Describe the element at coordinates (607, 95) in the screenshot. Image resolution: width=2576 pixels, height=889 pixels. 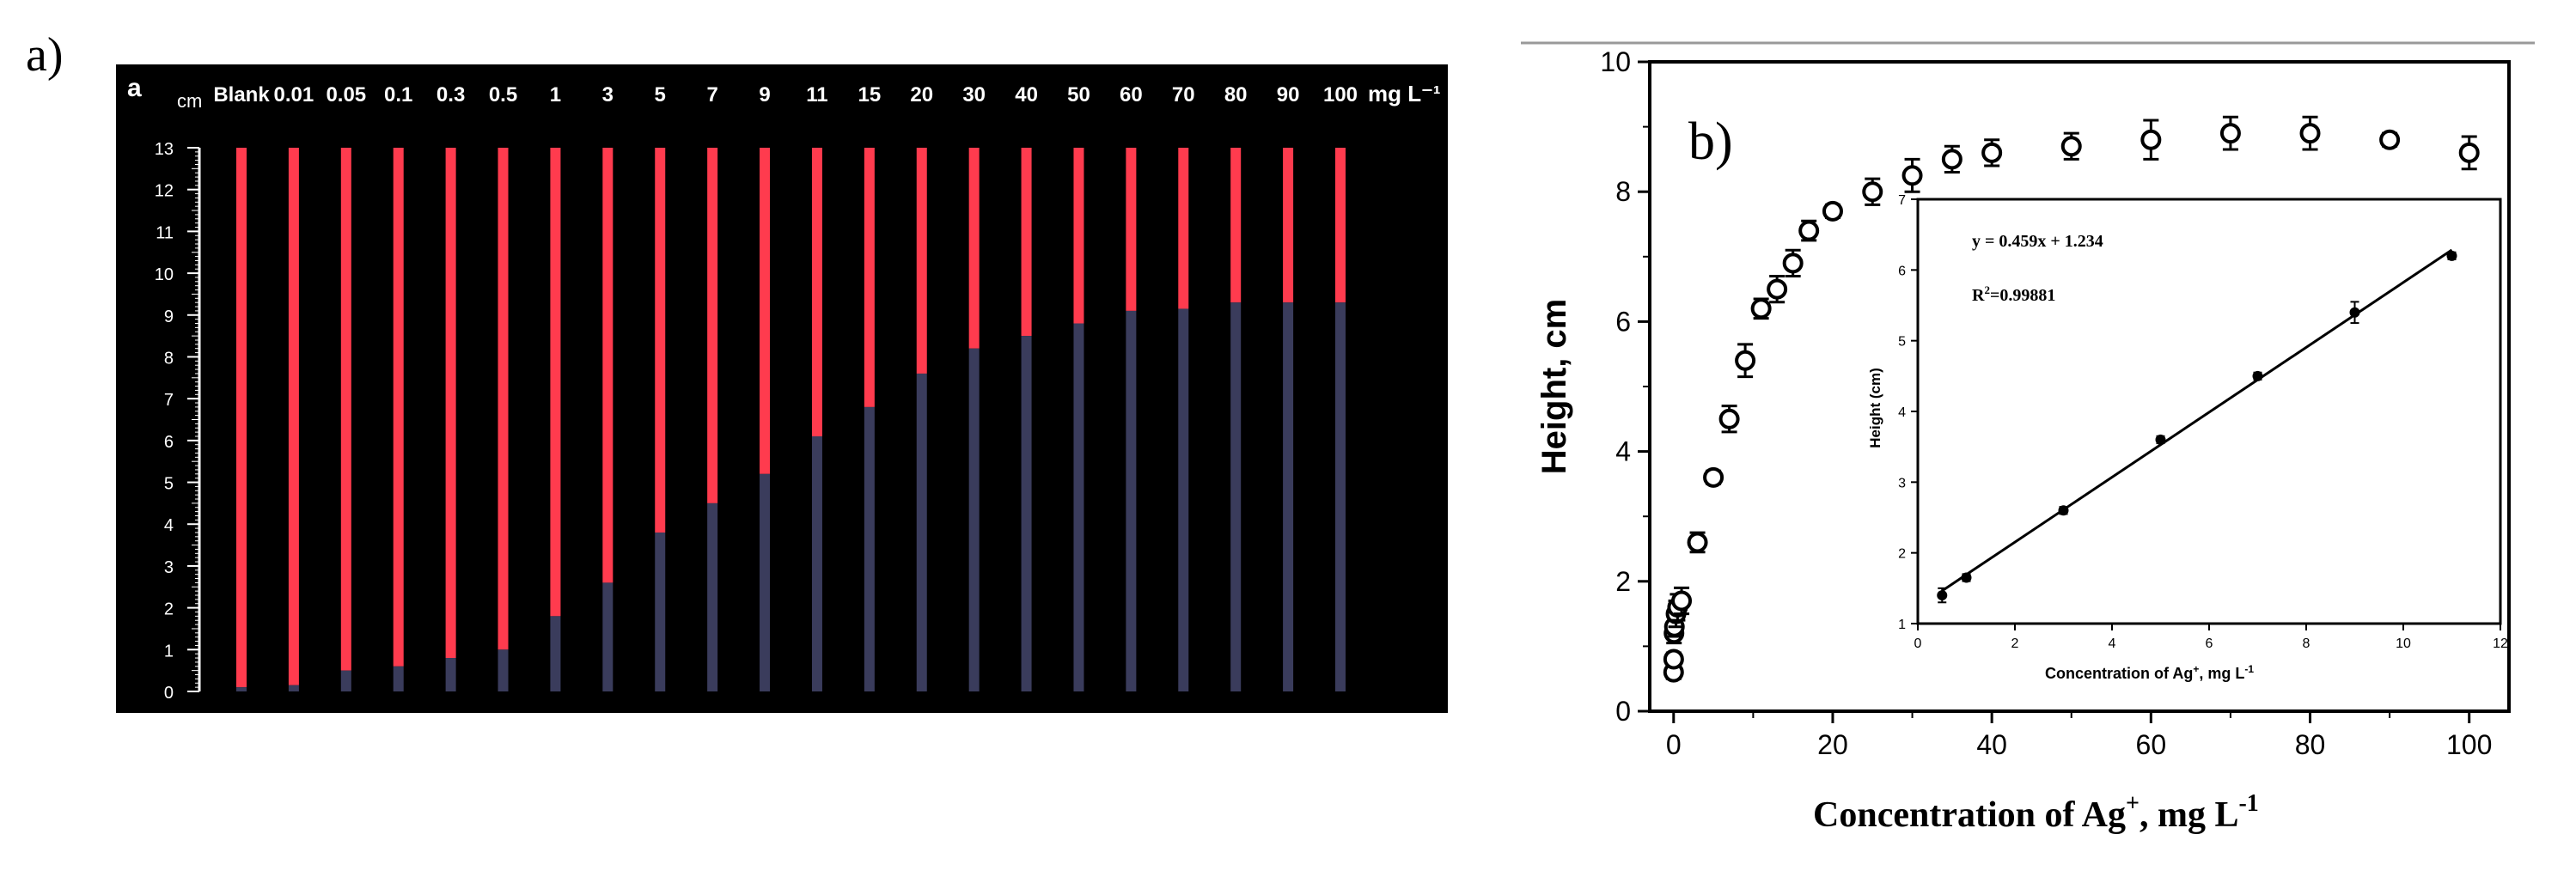
I see `column-label: 3` at that location.